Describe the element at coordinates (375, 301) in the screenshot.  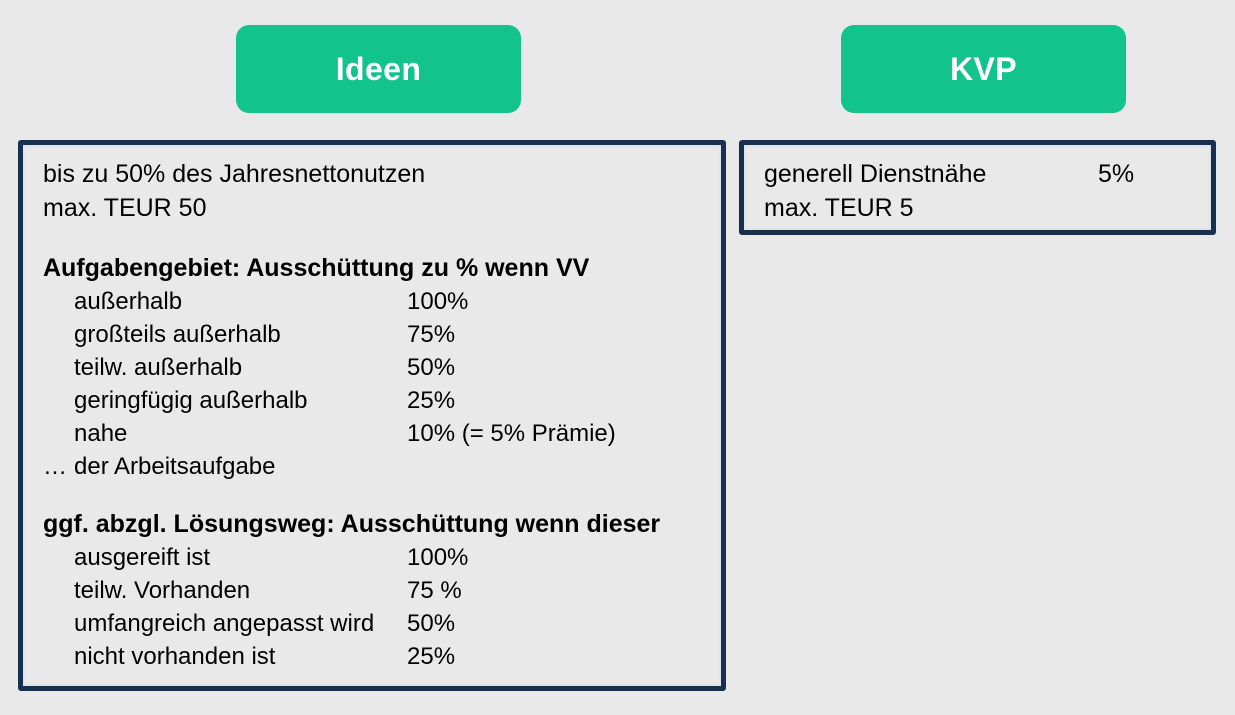
I see `table-row: außerhalb 100%` at that location.